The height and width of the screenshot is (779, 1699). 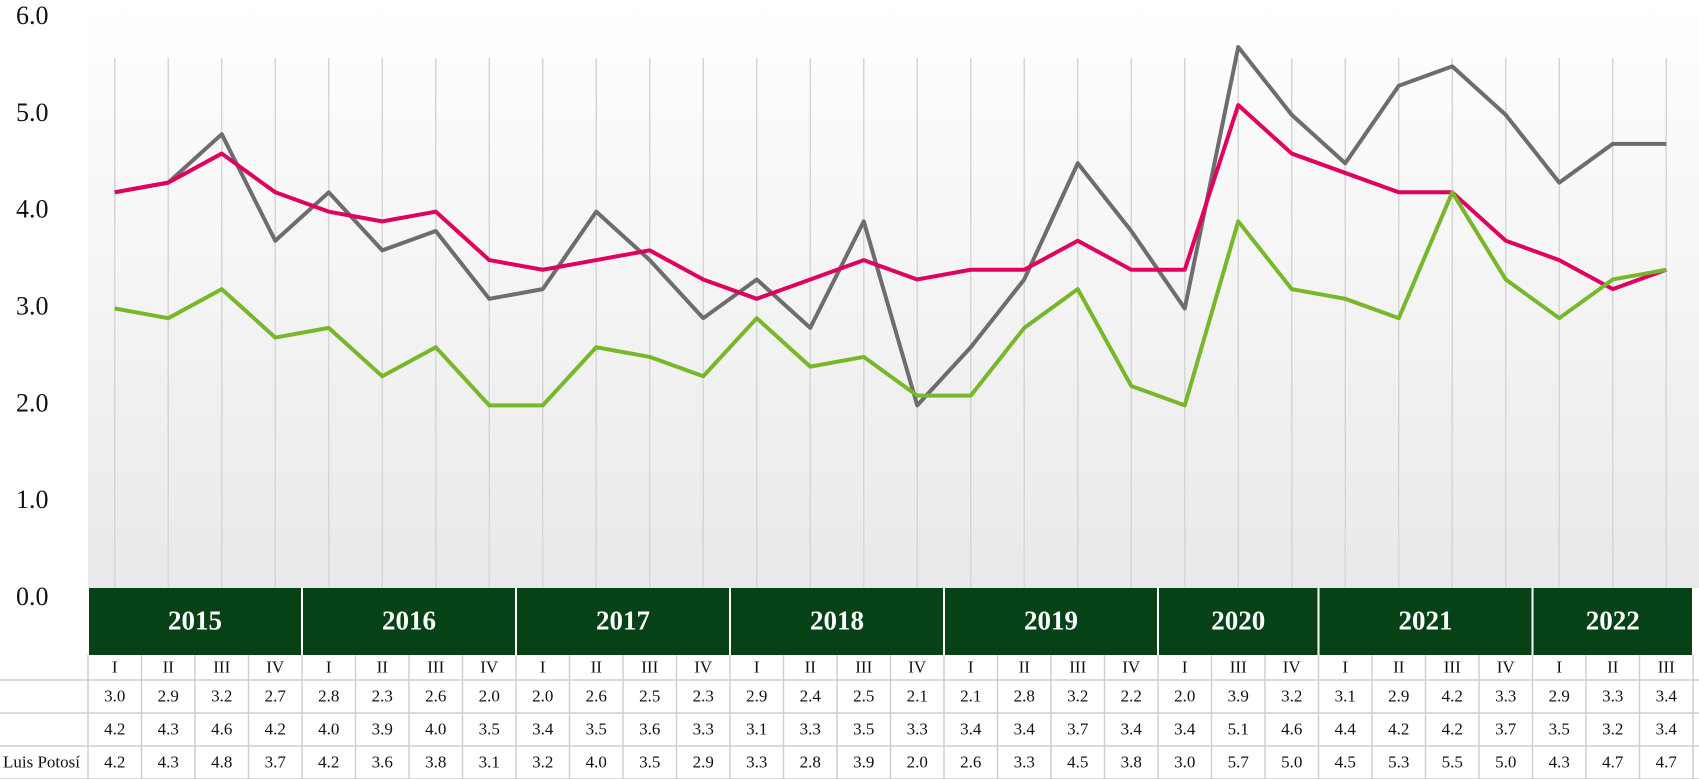 I want to click on year-label: 2018, so click(x=837, y=621).